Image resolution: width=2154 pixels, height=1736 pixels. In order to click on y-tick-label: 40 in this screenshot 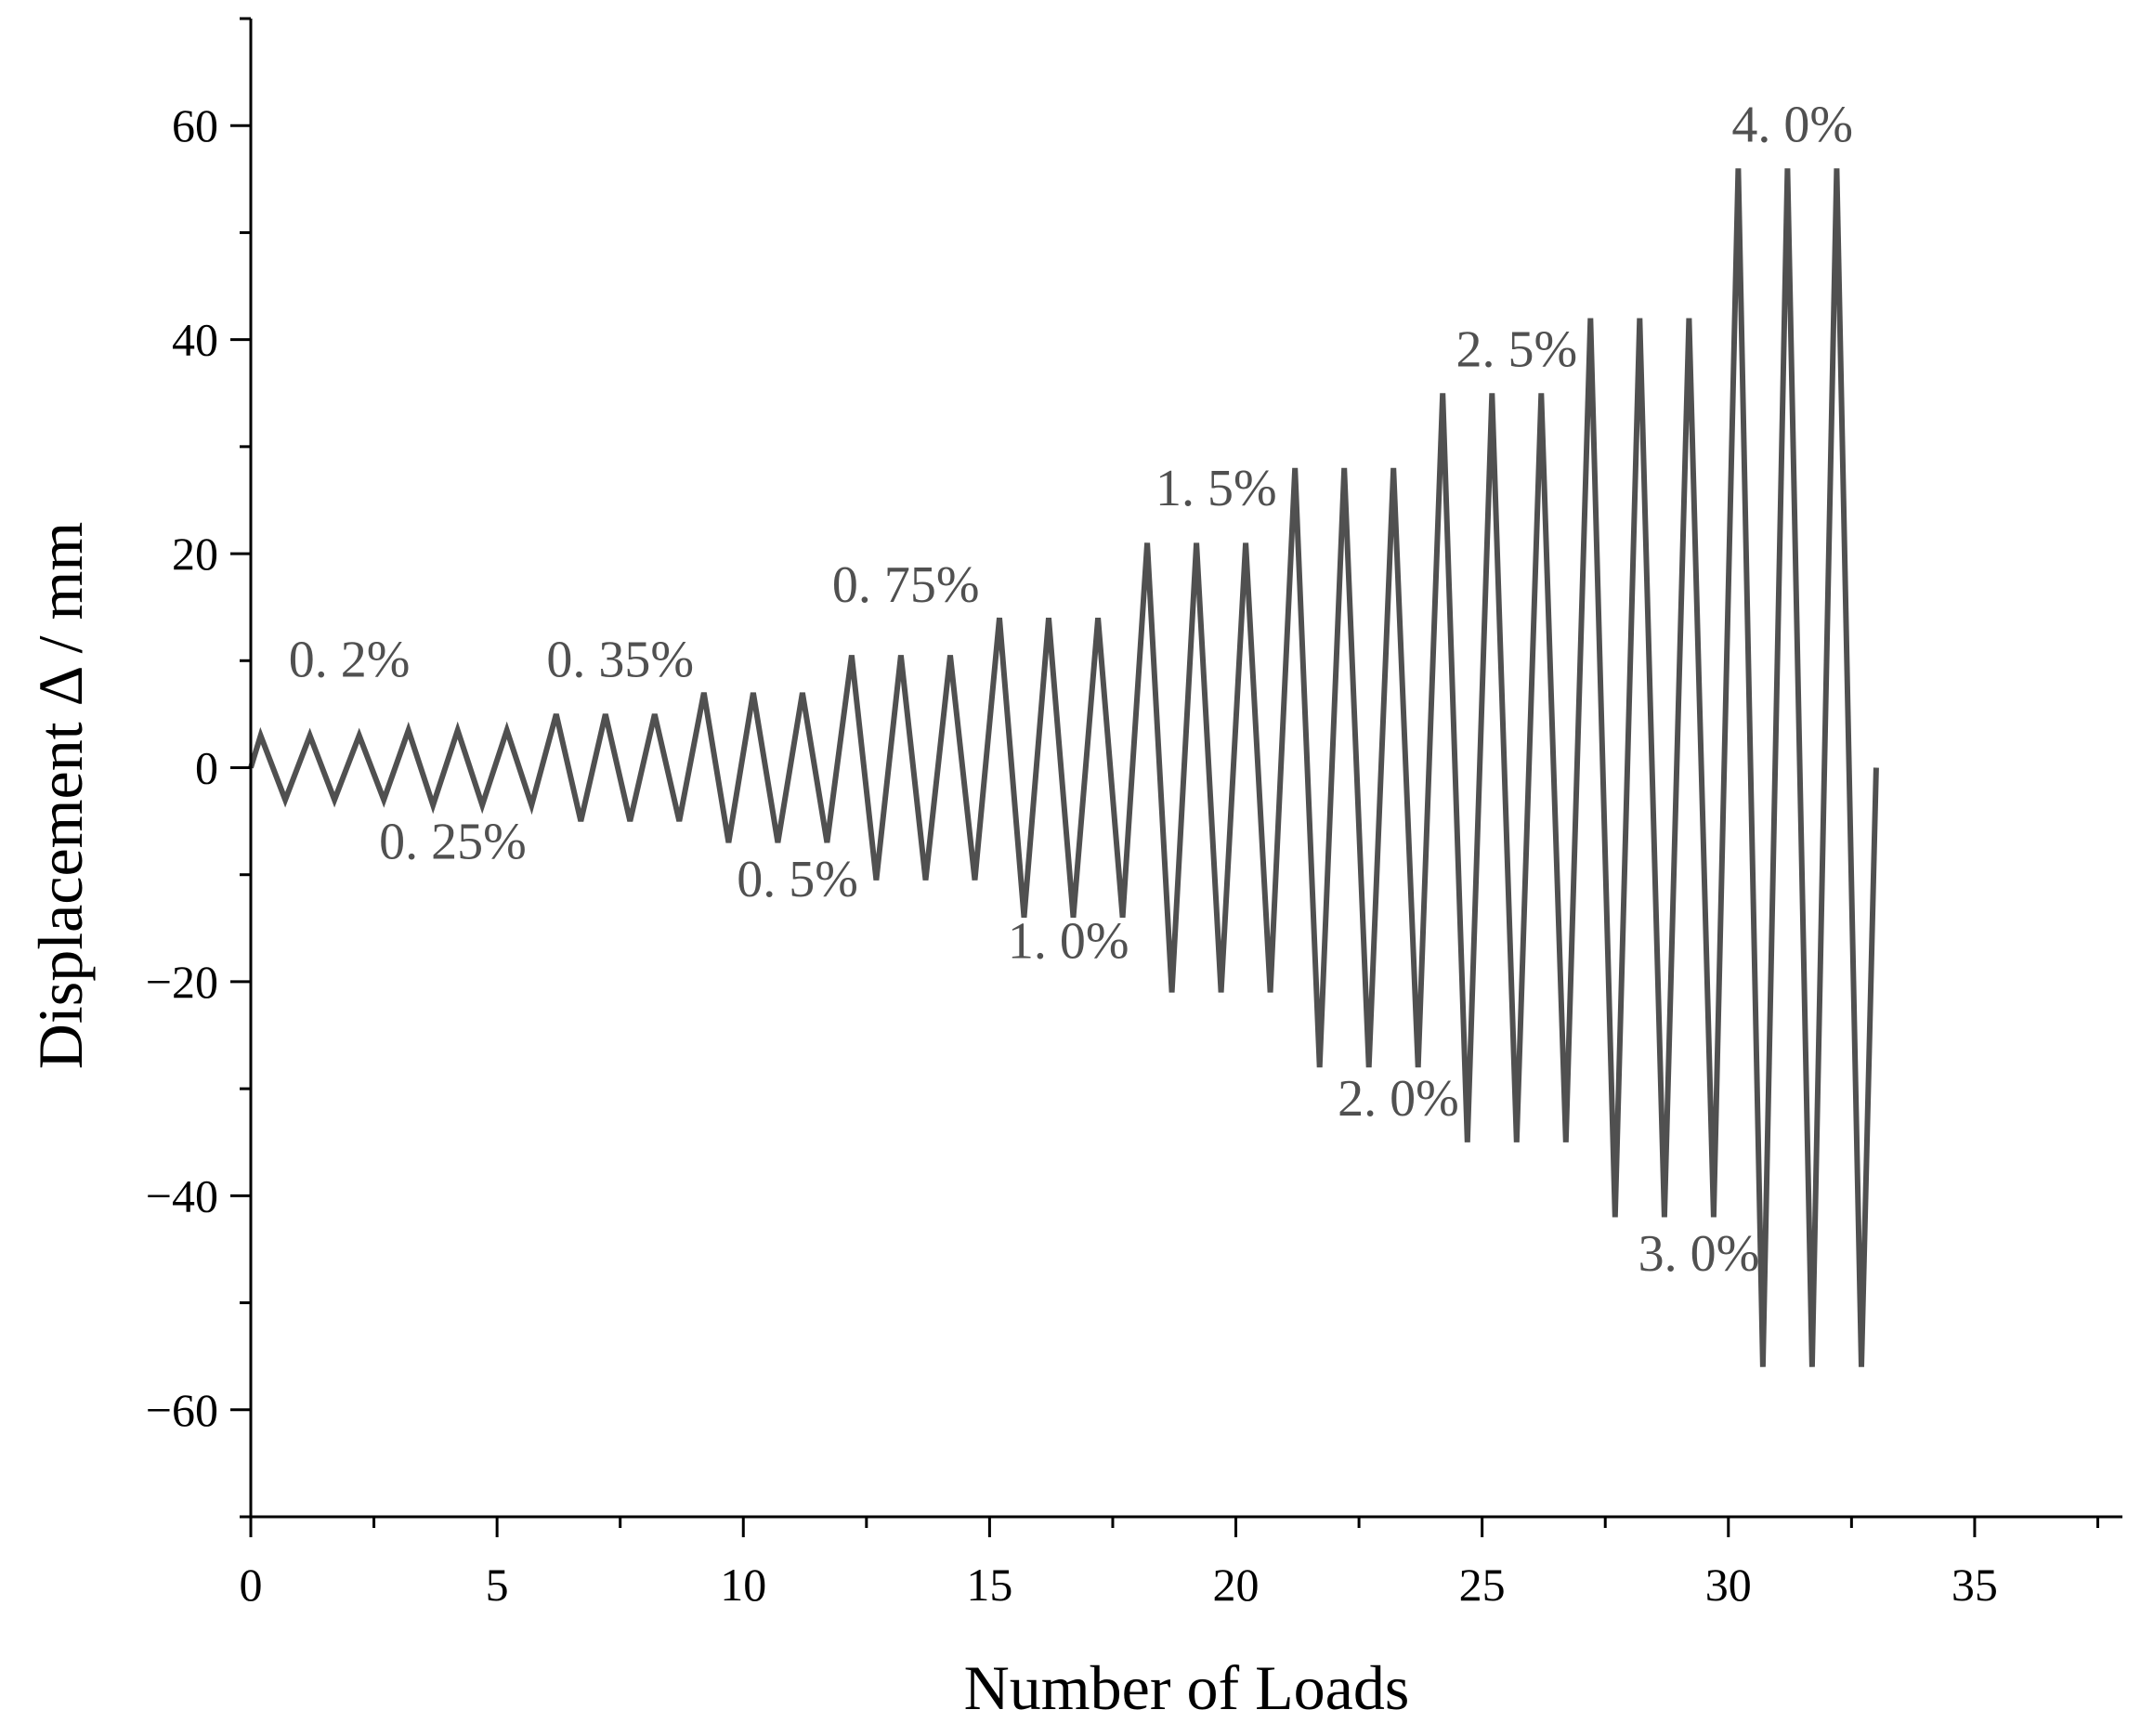, I will do `click(195, 340)`.